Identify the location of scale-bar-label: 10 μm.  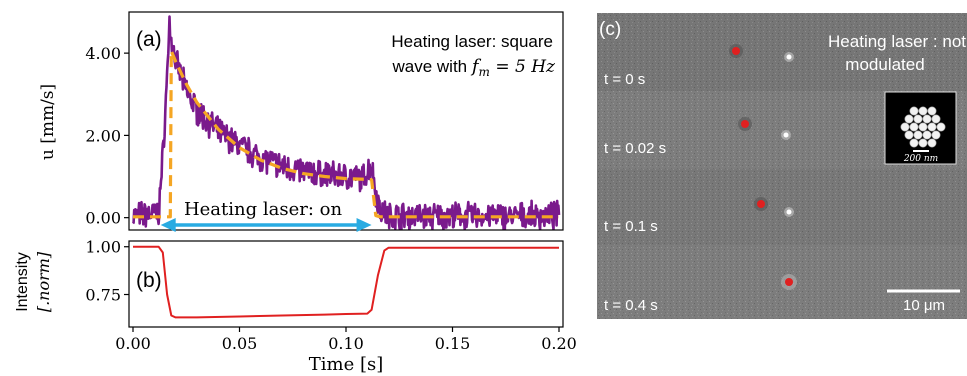
(924, 305).